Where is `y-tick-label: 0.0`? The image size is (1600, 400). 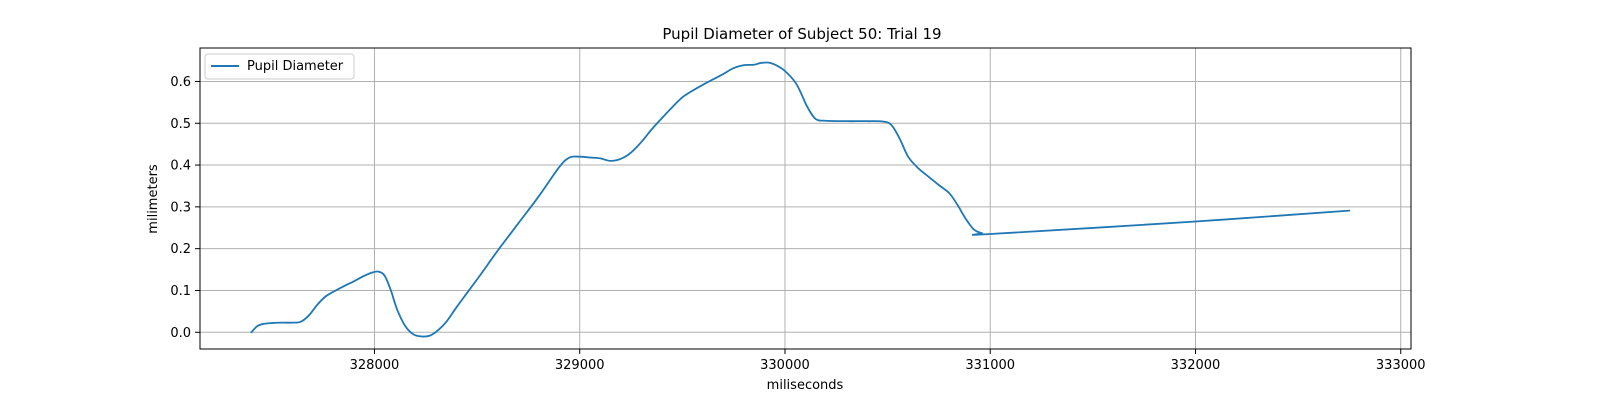
y-tick-label: 0.0 is located at coordinates (180, 333).